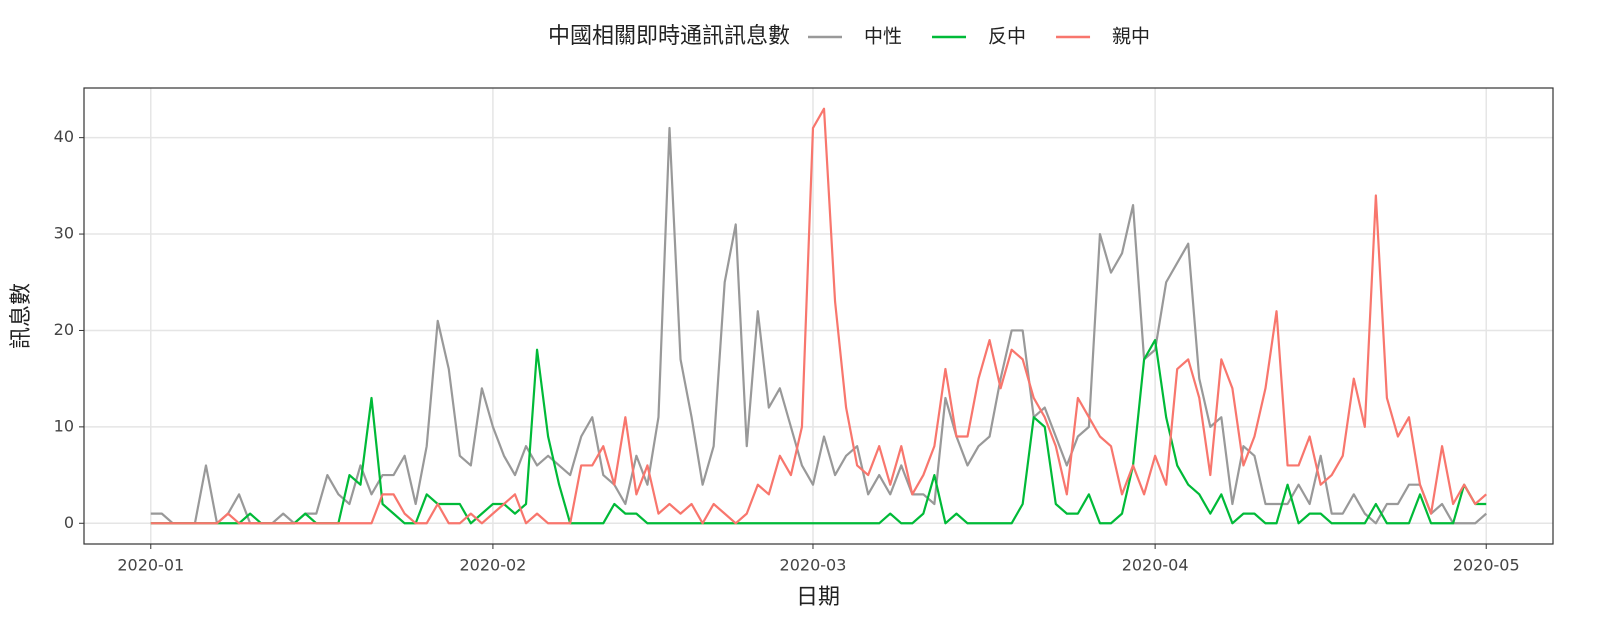  Describe the element at coordinates (21, 316) in the screenshot. I see `y-axis-title: 訊息數` at that location.